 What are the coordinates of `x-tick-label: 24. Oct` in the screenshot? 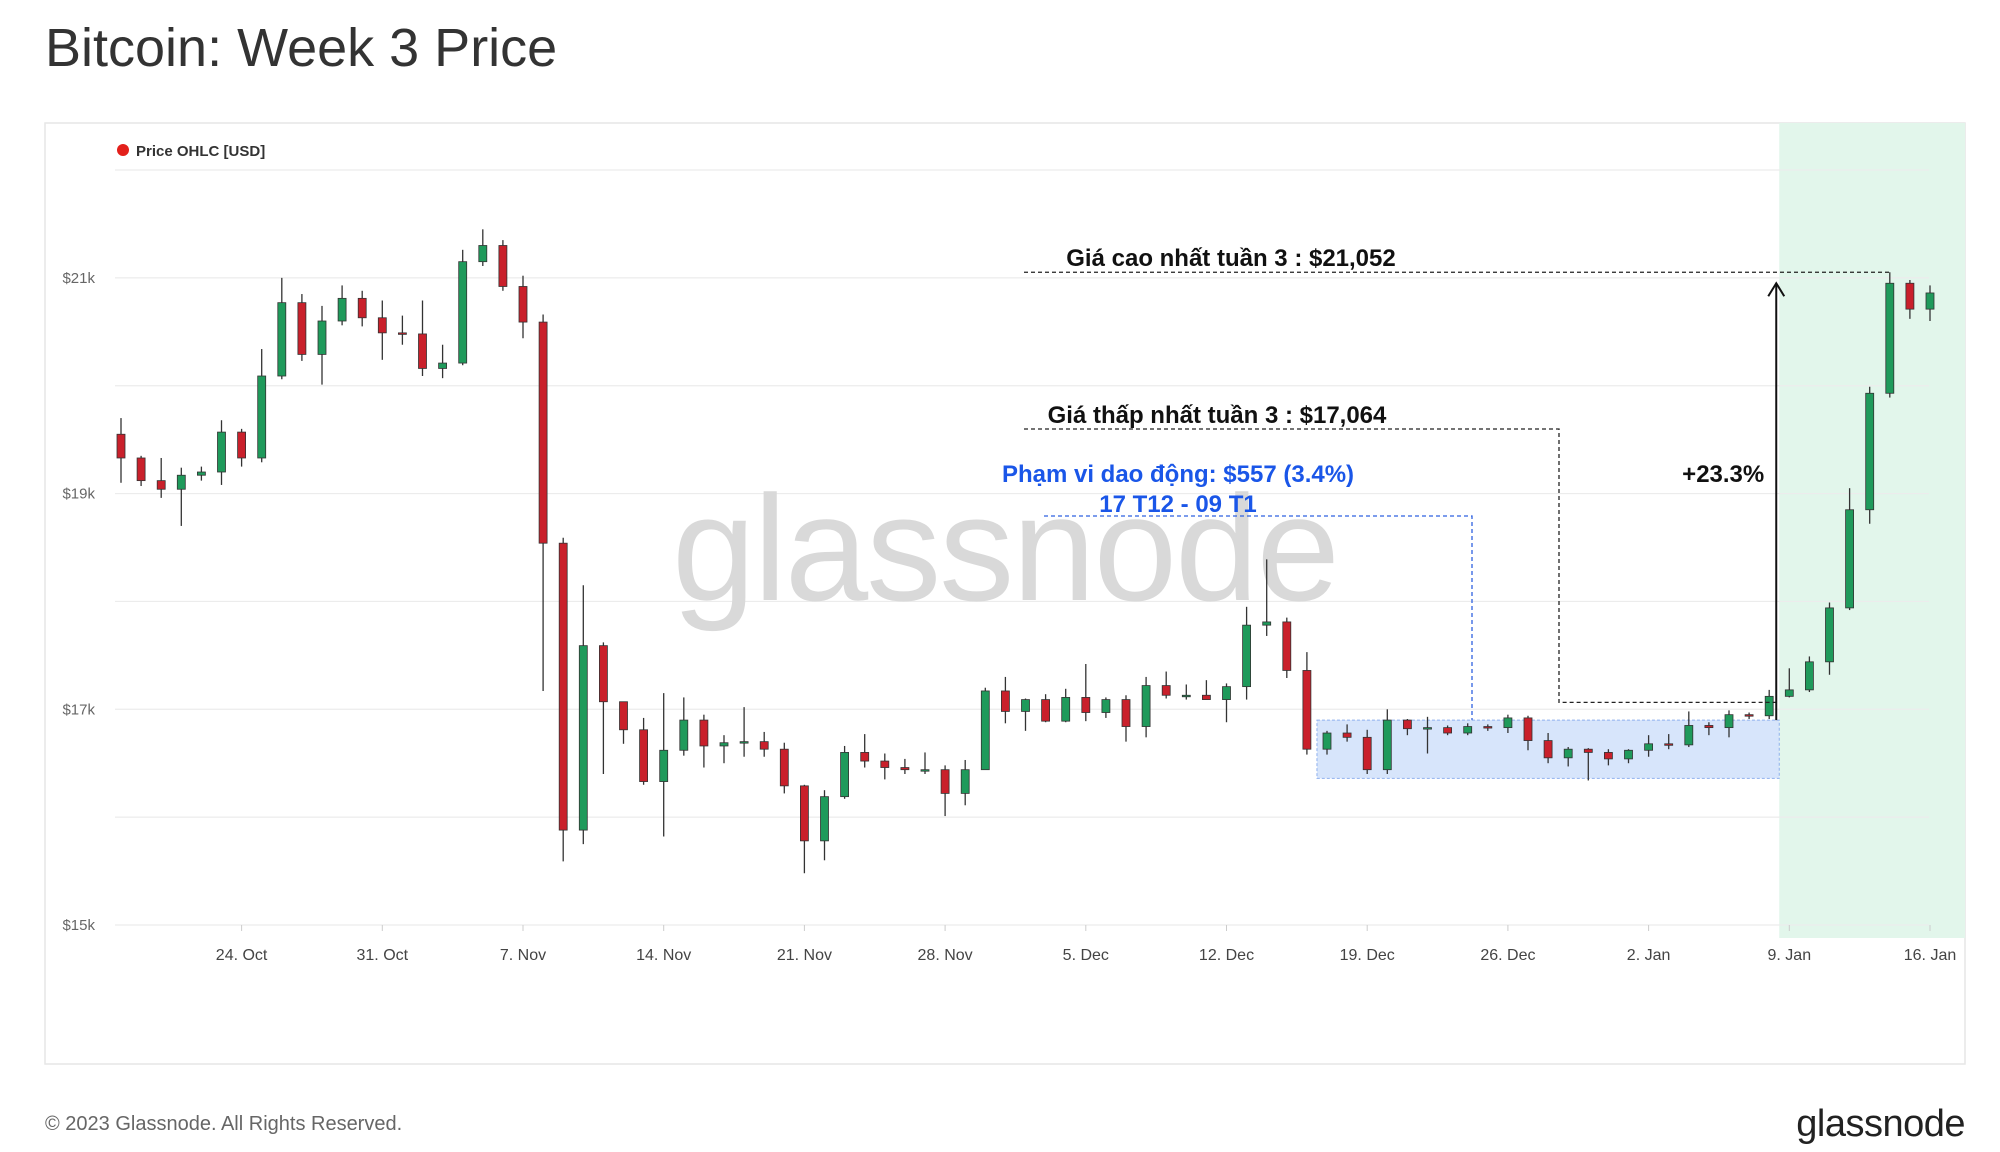 It's located at (242, 955).